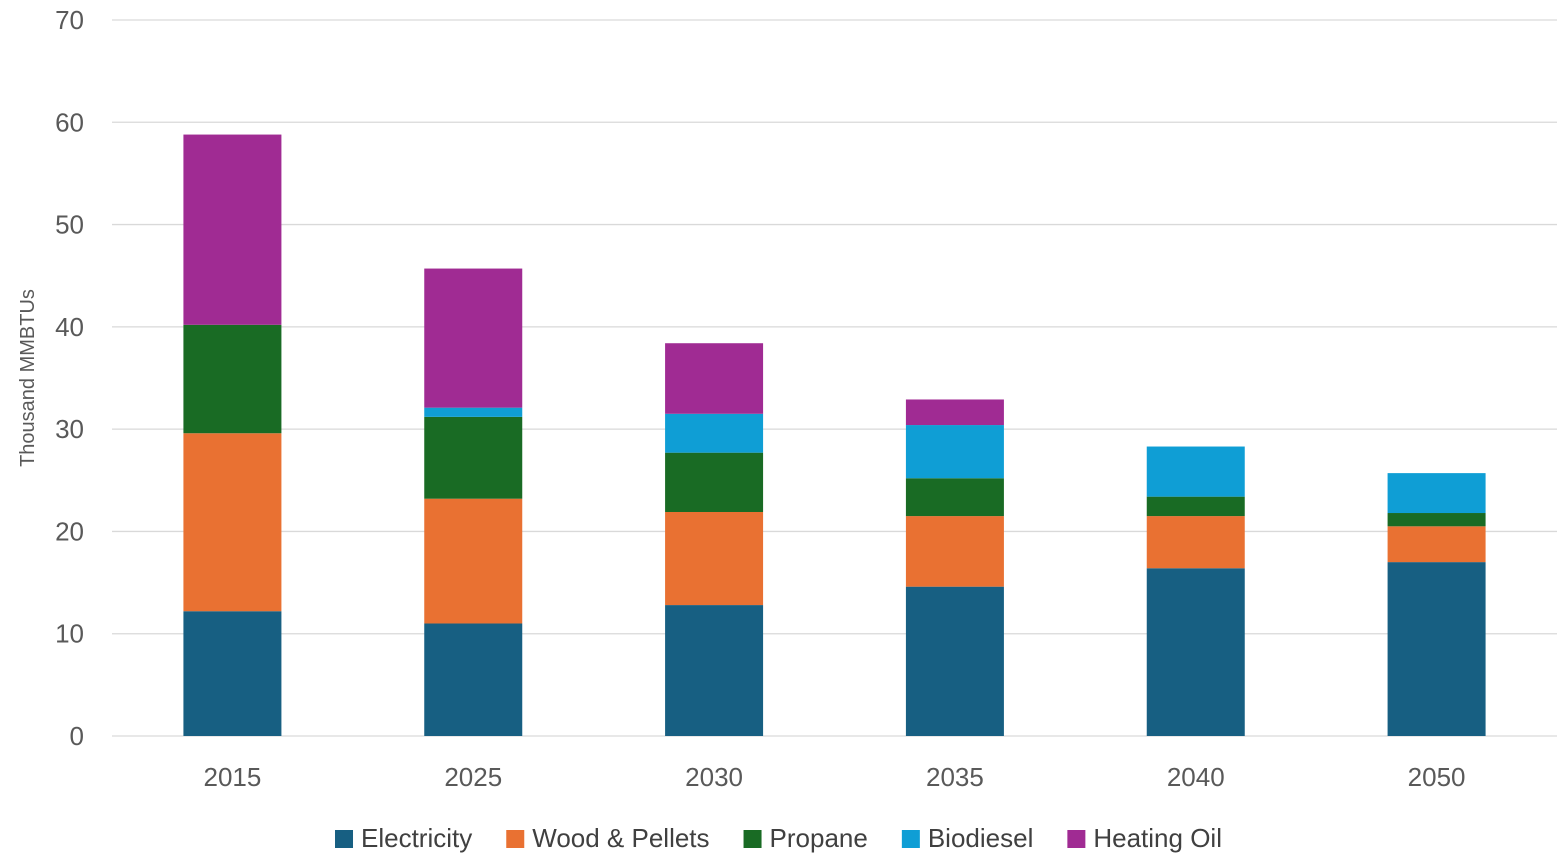 This screenshot has width=1557, height=857. I want to click on y-tick-label: 30, so click(69, 429).